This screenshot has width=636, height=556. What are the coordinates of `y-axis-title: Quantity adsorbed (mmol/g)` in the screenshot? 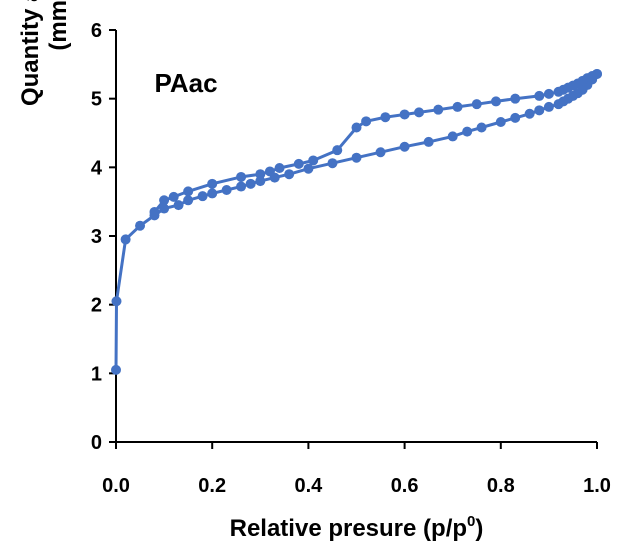 It's located at (44, 53).